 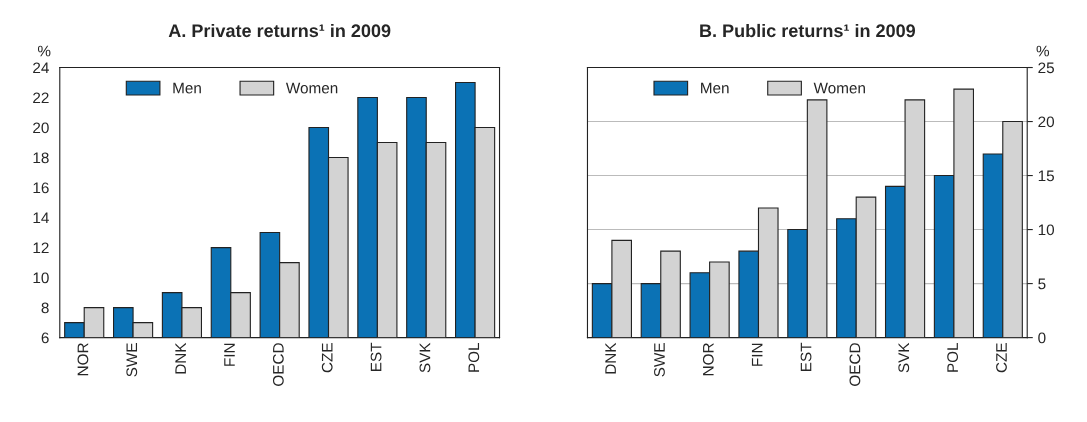 What do you see at coordinates (41, 128) in the screenshot?
I see `y-tick-label: 20` at bounding box center [41, 128].